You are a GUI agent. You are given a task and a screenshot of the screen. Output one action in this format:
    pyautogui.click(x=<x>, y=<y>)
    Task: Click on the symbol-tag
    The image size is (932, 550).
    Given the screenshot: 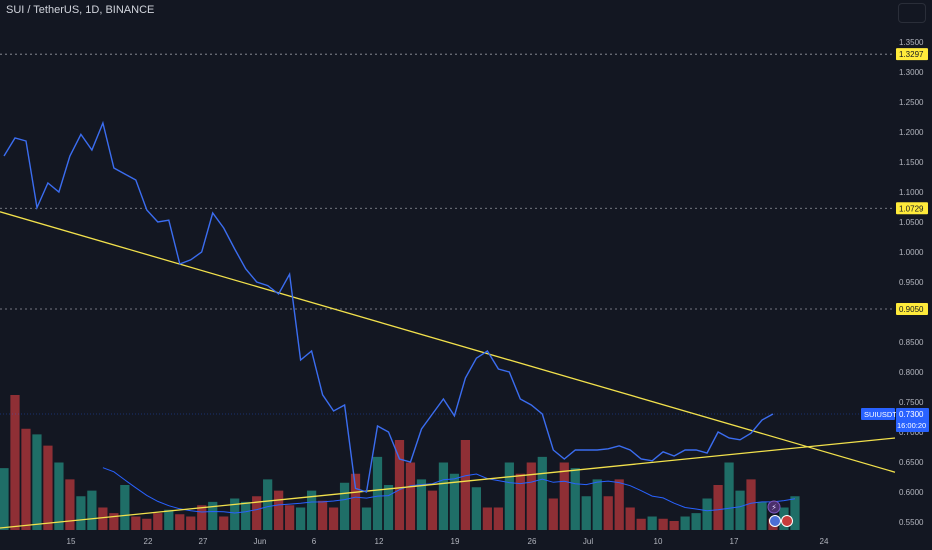 What is the action you would take?
    pyautogui.click(x=878, y=414)
    